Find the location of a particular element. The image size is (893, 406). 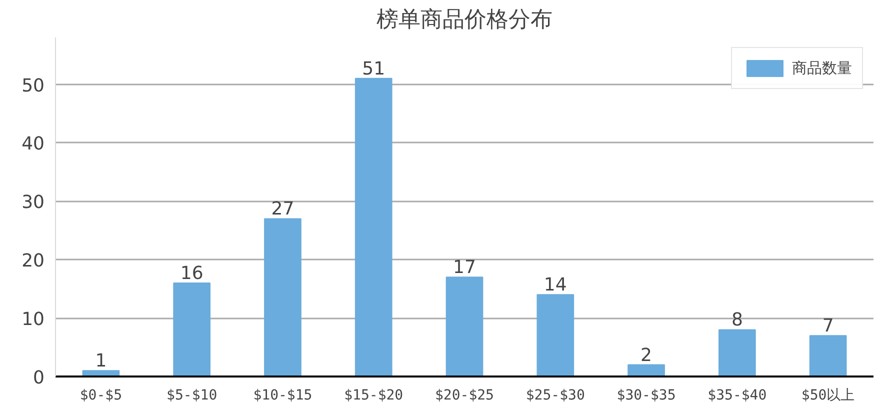

y-tick-label: 0 is located at coordinates (38, 378).